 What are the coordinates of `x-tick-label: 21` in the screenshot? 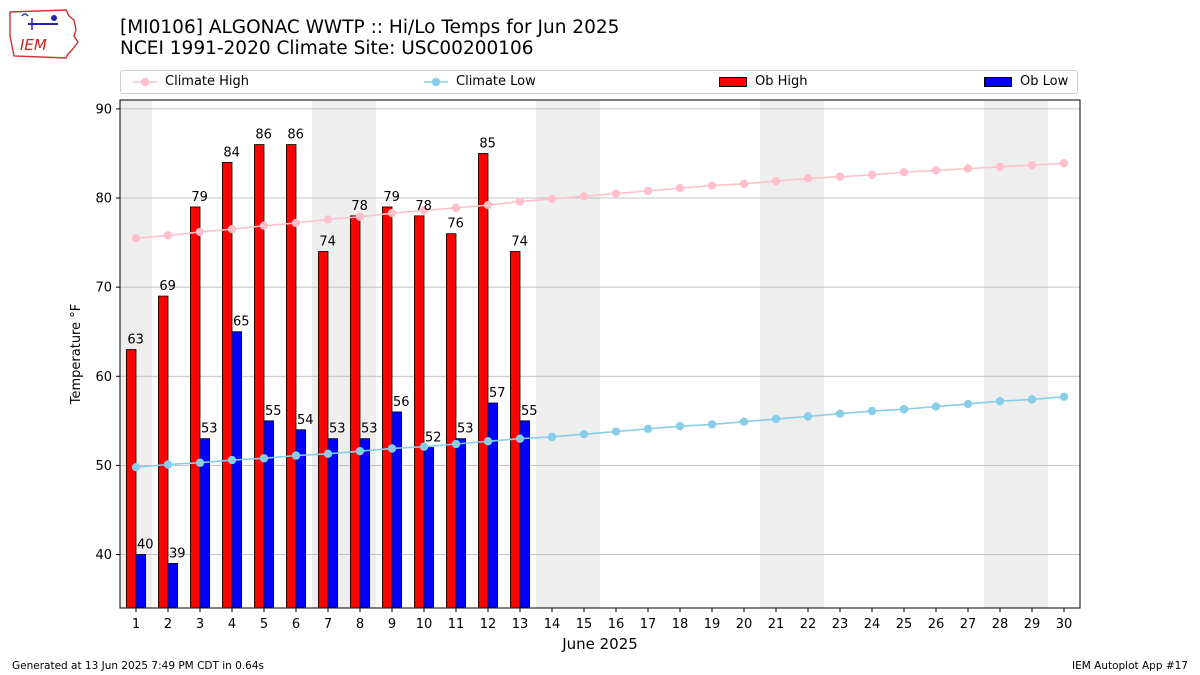 It's located at (776, 624).